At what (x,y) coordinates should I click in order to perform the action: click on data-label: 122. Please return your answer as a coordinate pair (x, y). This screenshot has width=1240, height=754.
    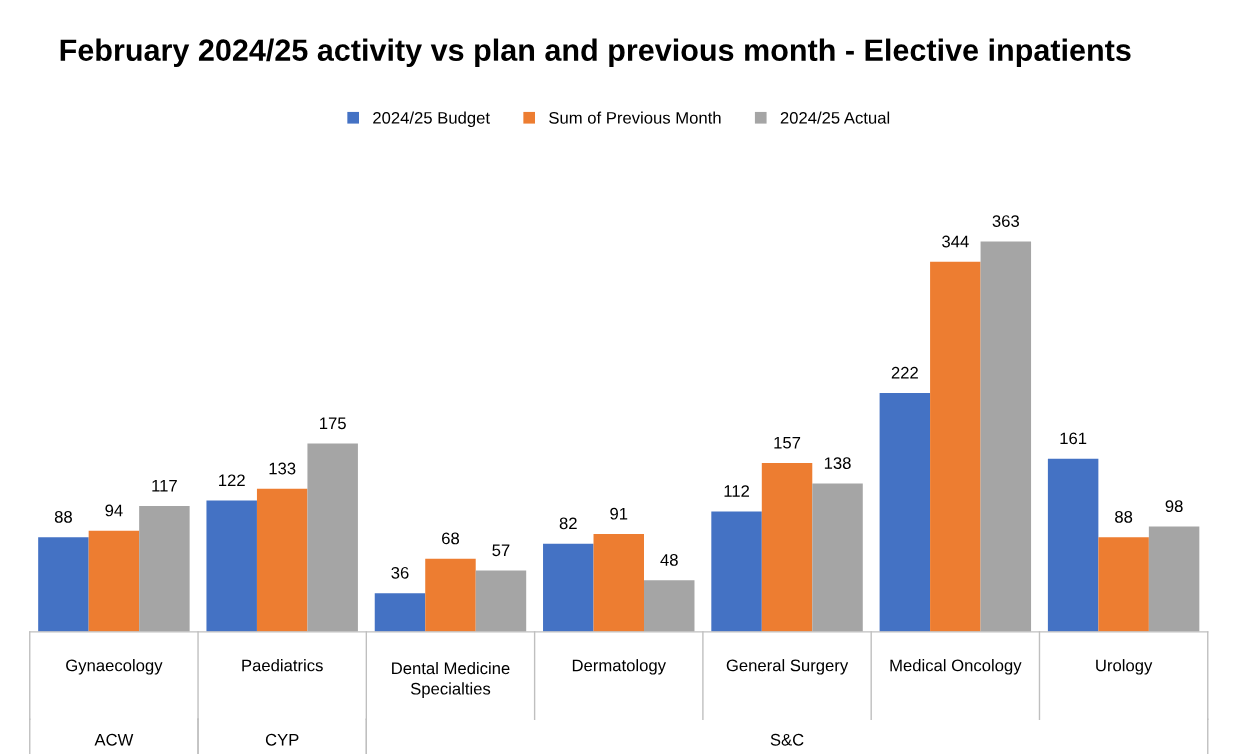
    Looking at the image, I should click on (232, 480).